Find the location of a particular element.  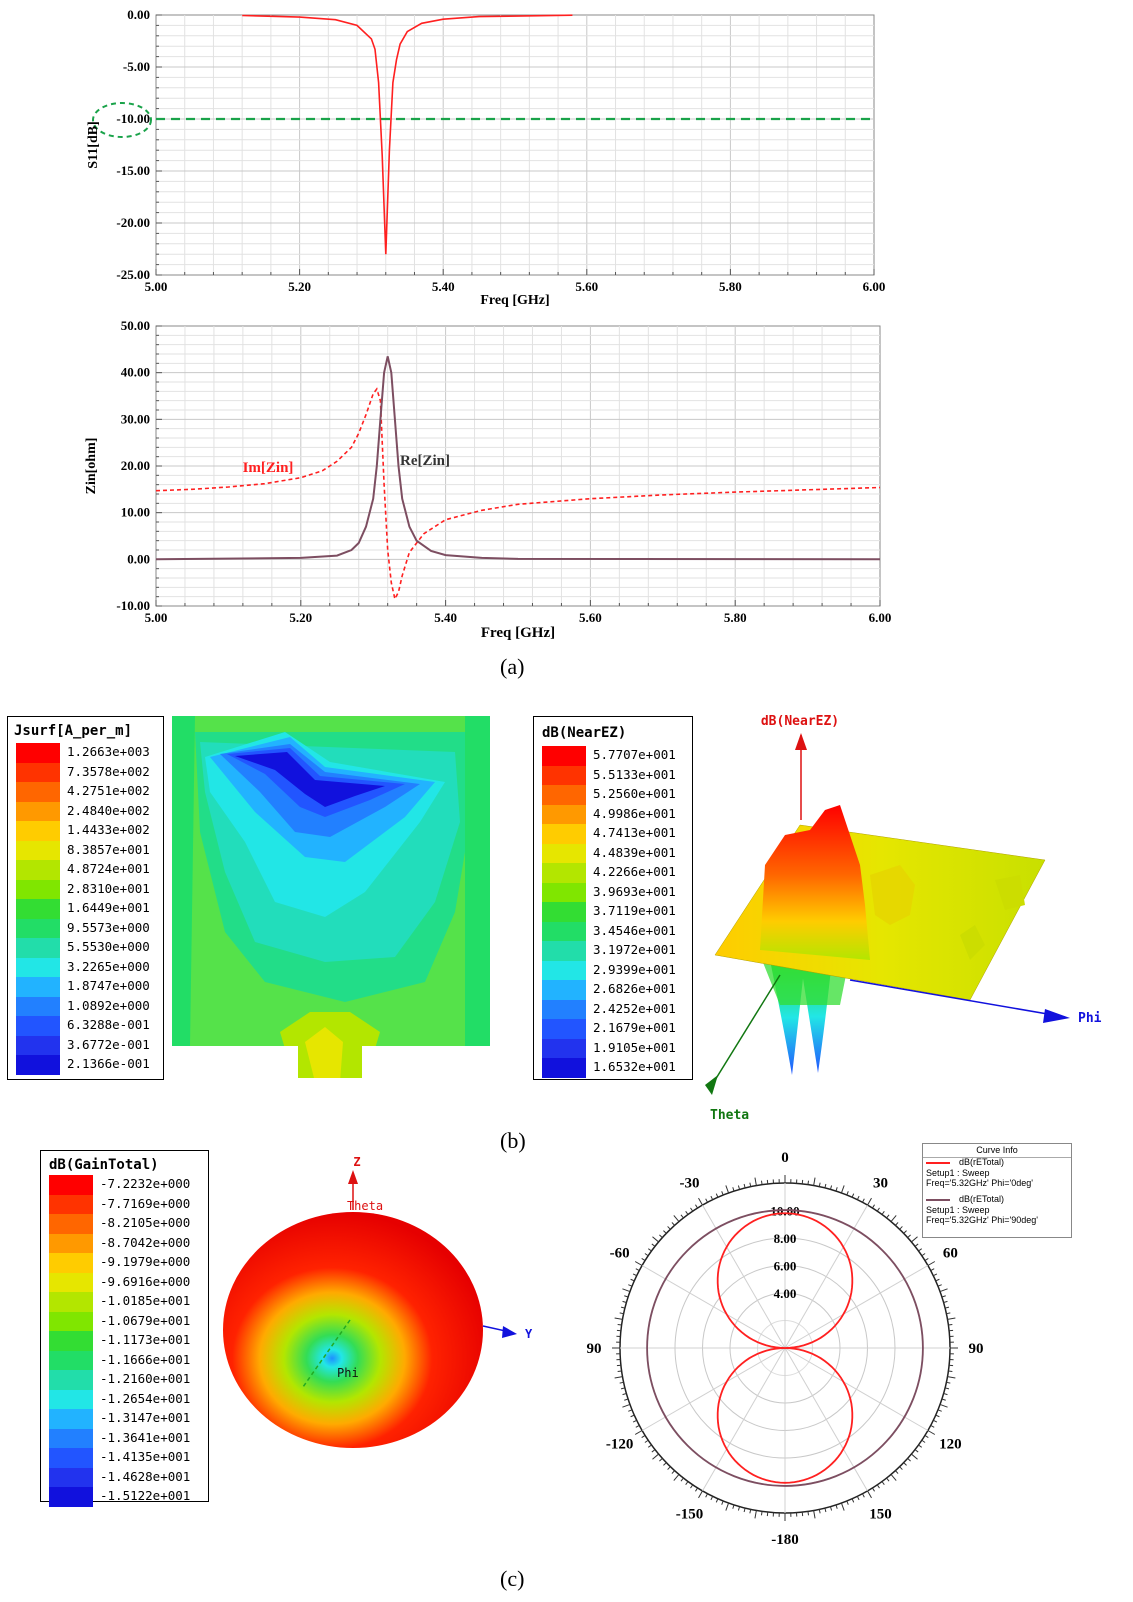

legend-value: 1.4433e+002 is located at coordinates (108, 829).